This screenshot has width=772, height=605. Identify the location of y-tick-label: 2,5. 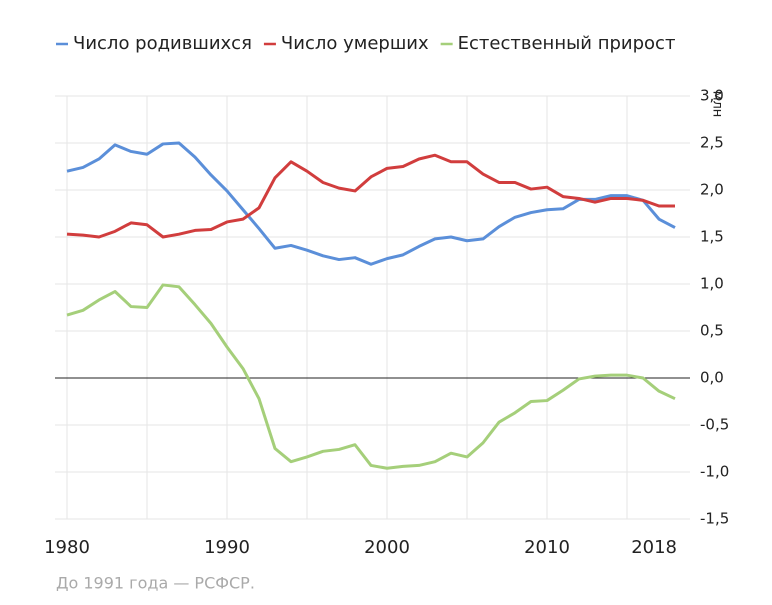
(712, 143).